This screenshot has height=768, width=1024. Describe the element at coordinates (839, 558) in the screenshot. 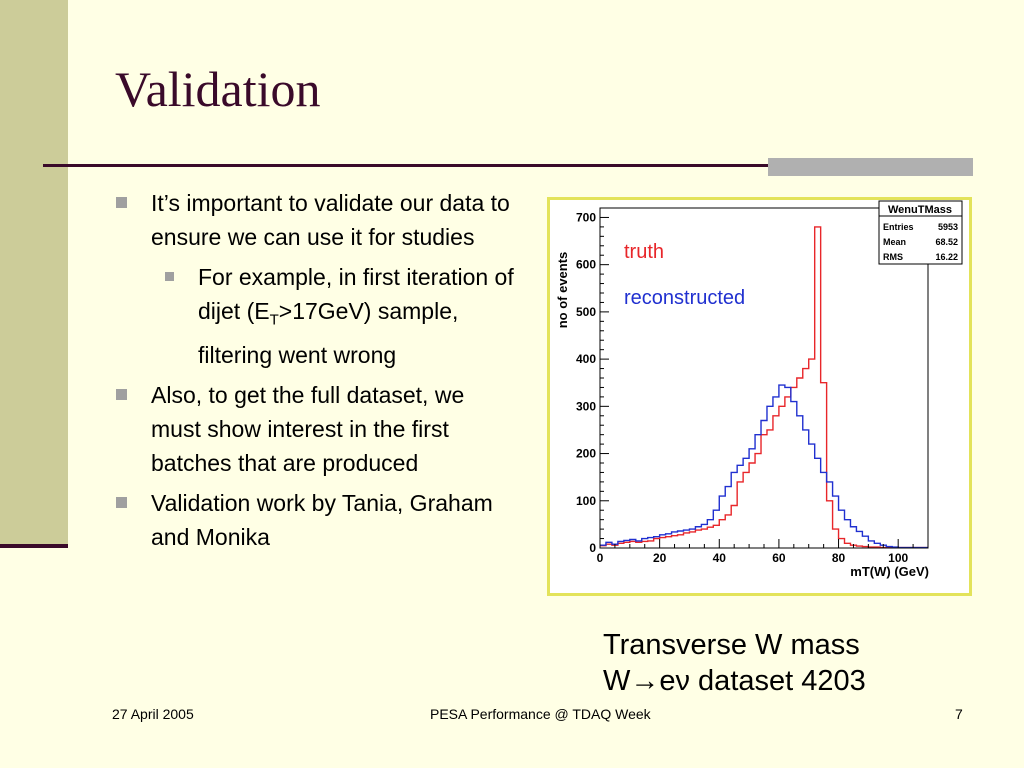

I see `x-tick-label: 80` at that location.